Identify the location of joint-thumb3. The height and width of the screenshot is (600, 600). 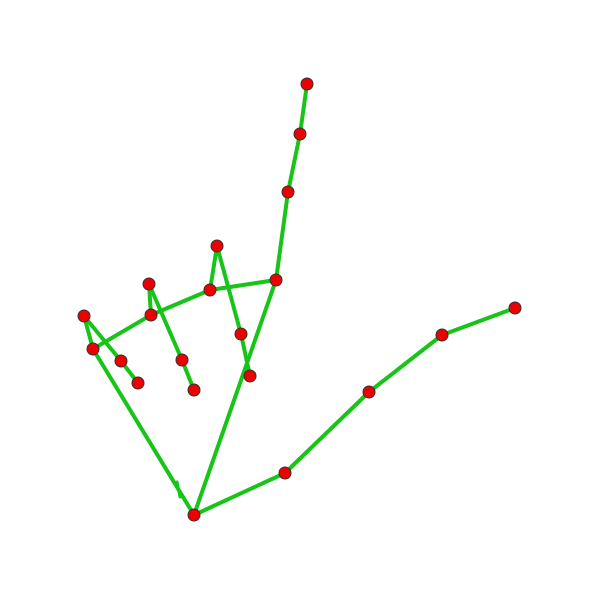
(442, 335).